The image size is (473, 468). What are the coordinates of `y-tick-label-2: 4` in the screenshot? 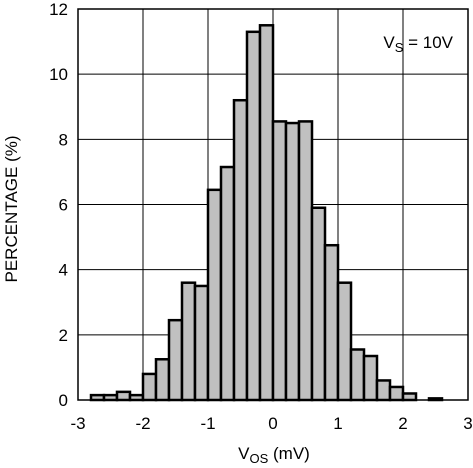 It's located at (63, 270).